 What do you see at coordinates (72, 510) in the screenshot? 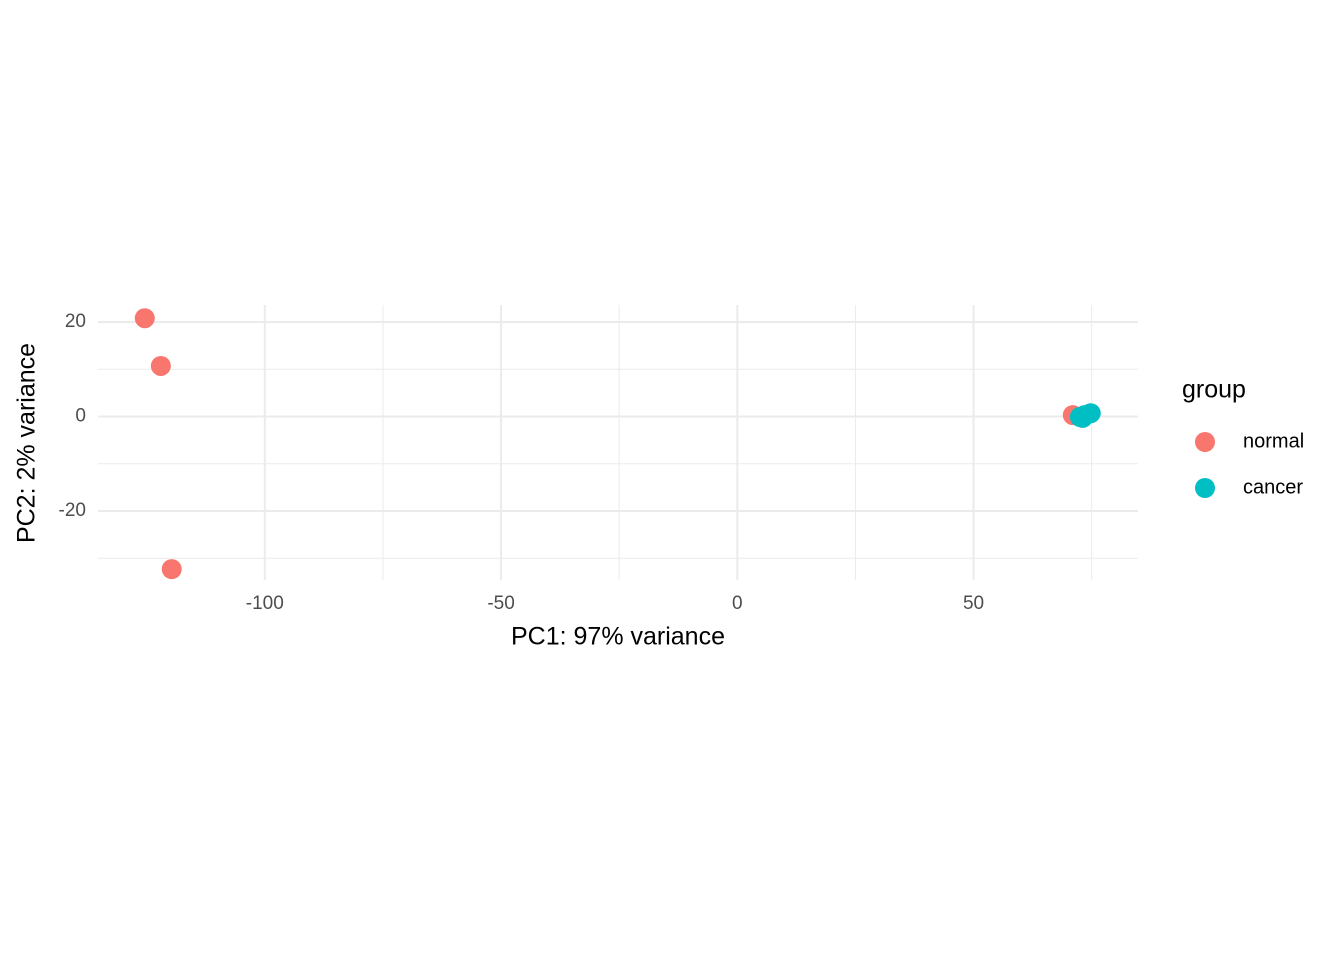
I see `y-tick-label: -20` at bounding box center [72, 510].